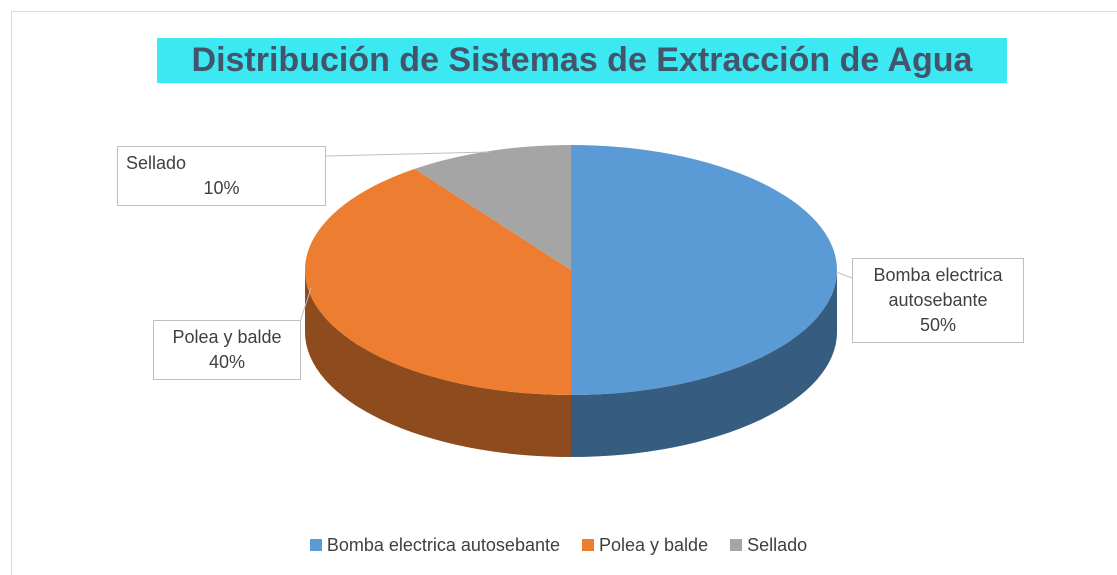 This screenshot has height=575, width=1117. I want to click on data-label-name: Sellado, so click(156, 163).